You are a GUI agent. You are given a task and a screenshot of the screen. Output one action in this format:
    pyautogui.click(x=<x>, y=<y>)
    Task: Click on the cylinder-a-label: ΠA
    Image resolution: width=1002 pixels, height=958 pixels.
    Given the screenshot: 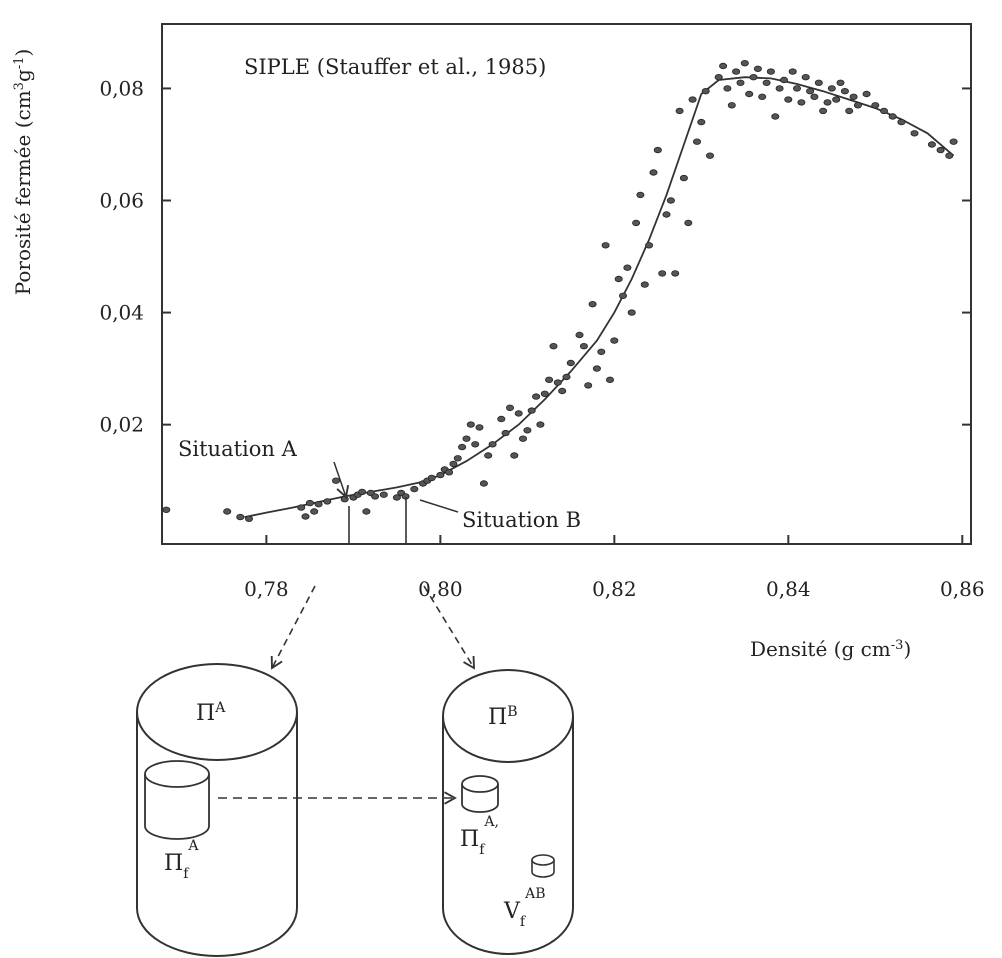 What is the action you would take?
    pyautogui.click(x=211, y=713)
    